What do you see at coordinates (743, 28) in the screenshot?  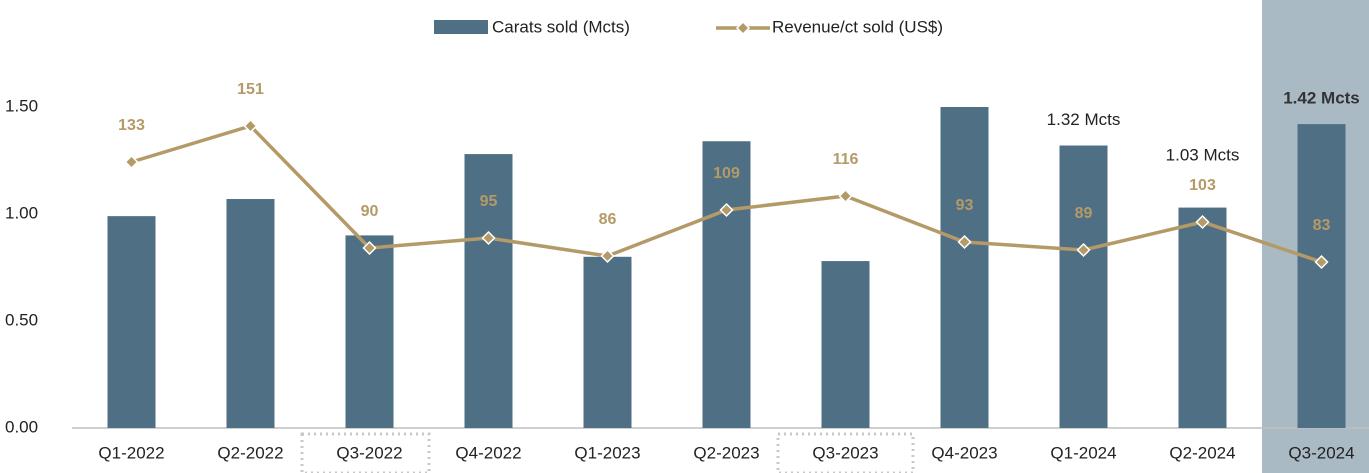 I see `legend-marker` at bounding box center [743, 28].